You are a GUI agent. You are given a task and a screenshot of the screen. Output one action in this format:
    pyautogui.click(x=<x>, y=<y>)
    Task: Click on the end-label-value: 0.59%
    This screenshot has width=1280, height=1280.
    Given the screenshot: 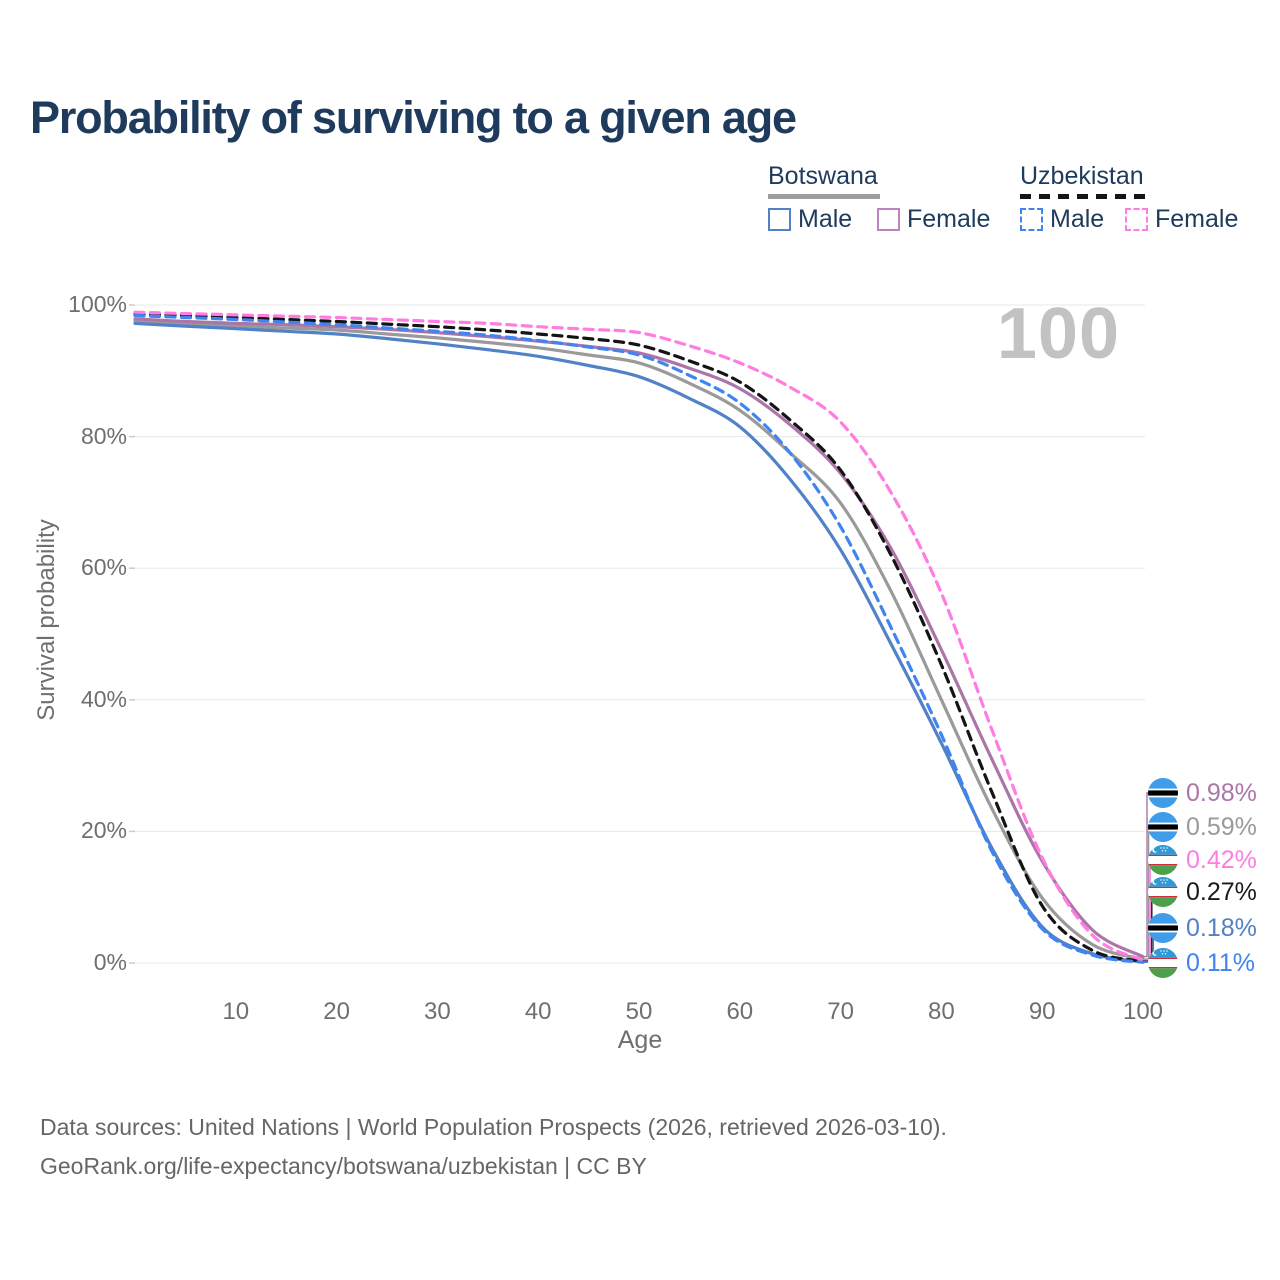 What is the action you would take?
    pyautogui.click(x=1221, y=826)
    